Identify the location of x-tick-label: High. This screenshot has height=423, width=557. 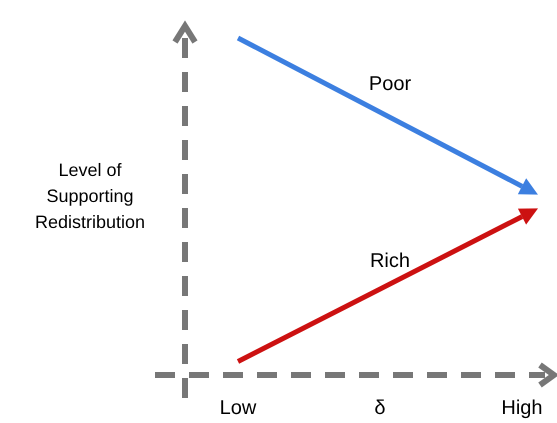
(522, 408).